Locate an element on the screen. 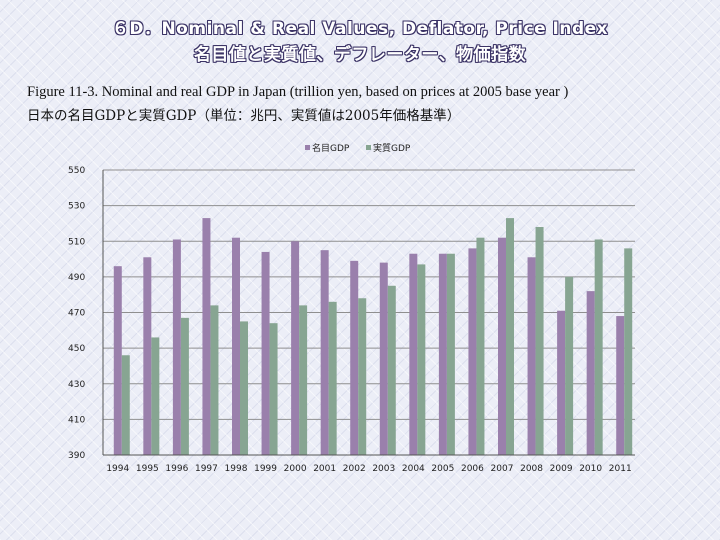 Image resolution: width=720 pixels, height=540 pixels. y-tick-label: 470 is located at coordinates (76, 314).